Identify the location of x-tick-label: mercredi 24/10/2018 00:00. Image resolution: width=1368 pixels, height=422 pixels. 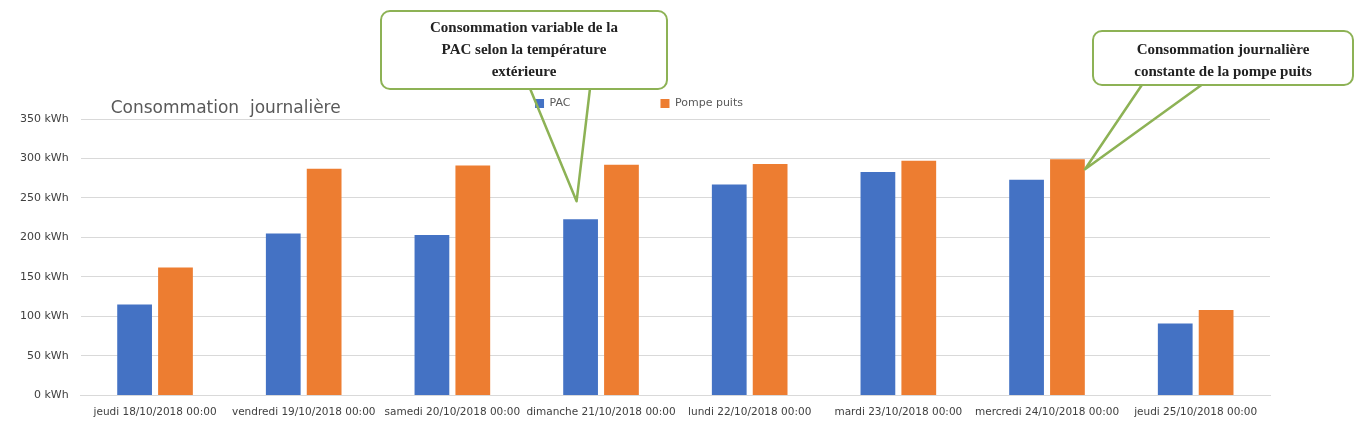
(1047, 411).